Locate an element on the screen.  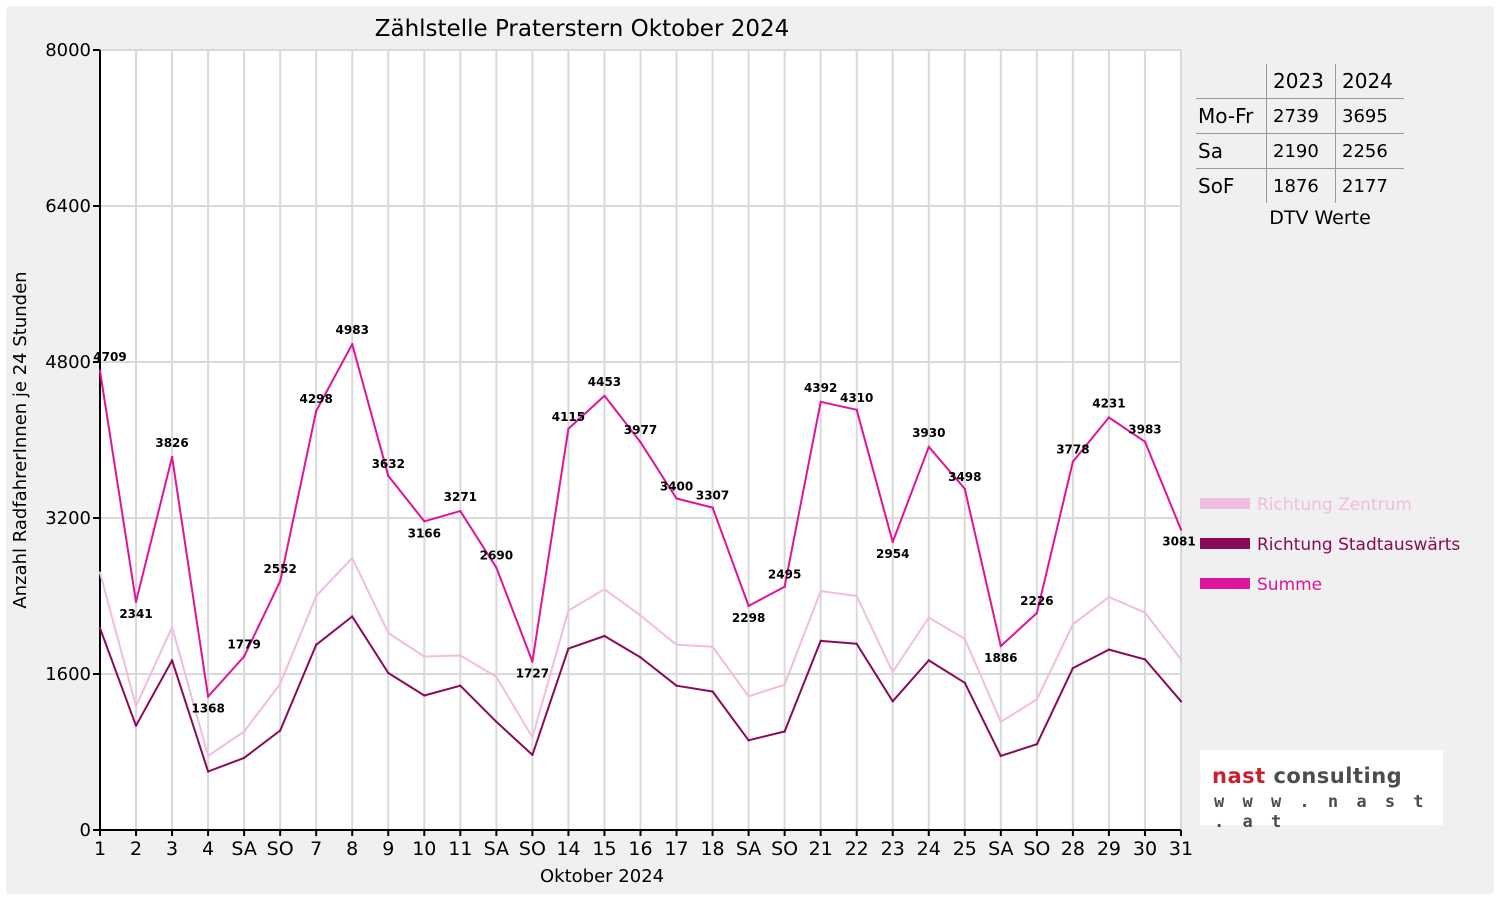
y-tick-label: 6400 is located at coordinates (68, 206).